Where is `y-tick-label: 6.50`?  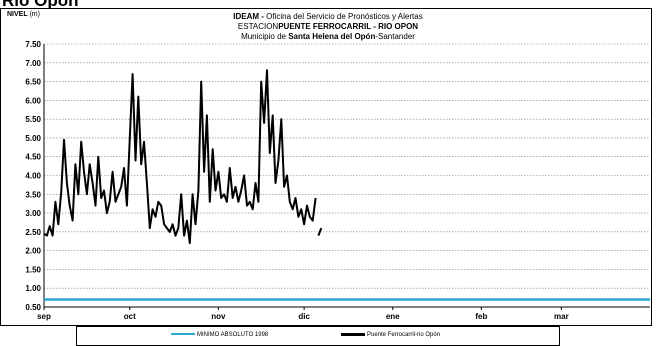
y-tick-label: 6.50 is located at coordinates (33, 82).